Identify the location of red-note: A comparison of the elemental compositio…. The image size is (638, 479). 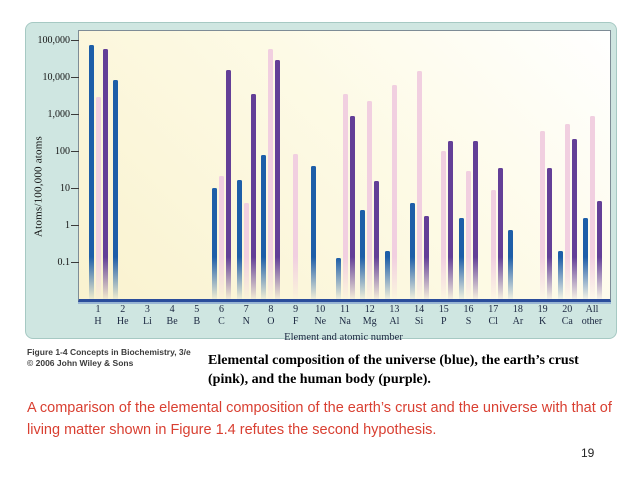
(319, 419).